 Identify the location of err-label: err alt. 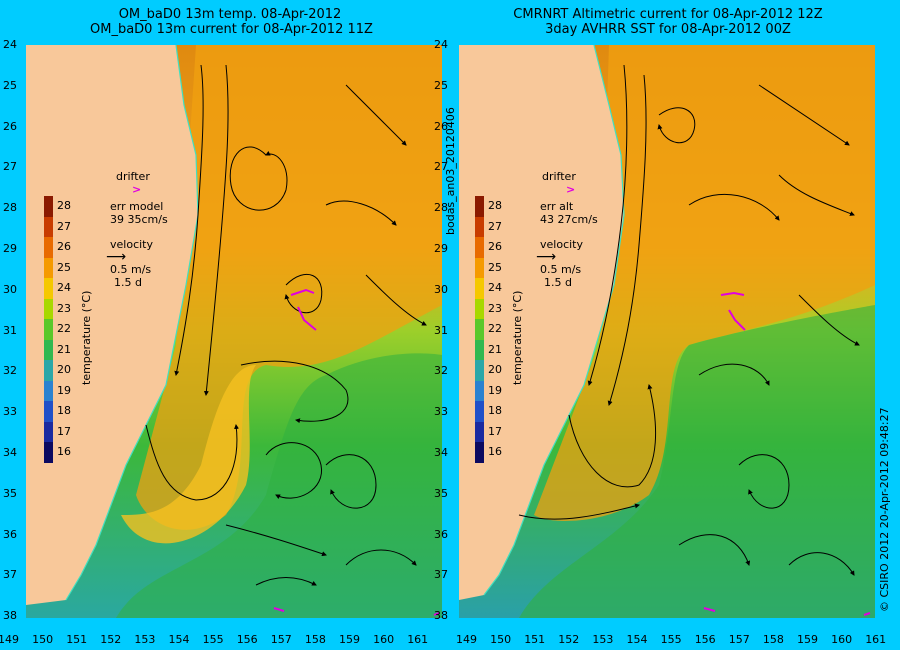
(557, 206).